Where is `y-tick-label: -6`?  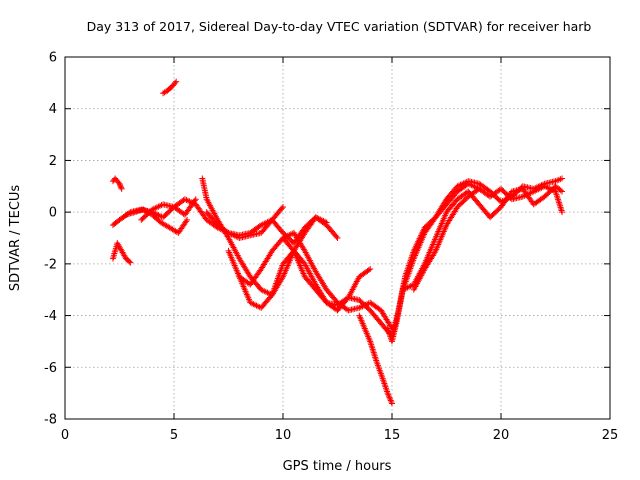
y-tick-label: -6 is located at coordinates (50, 368).